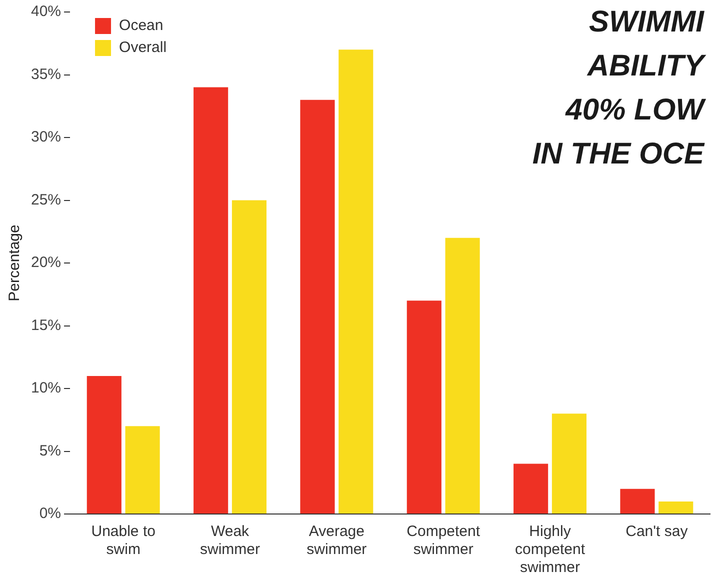 The width and height of the screenshot is (712, 582). Describe the element at coordinates (46, 199) in the screenshot. I see `y-tick-label: 25%` at that location.